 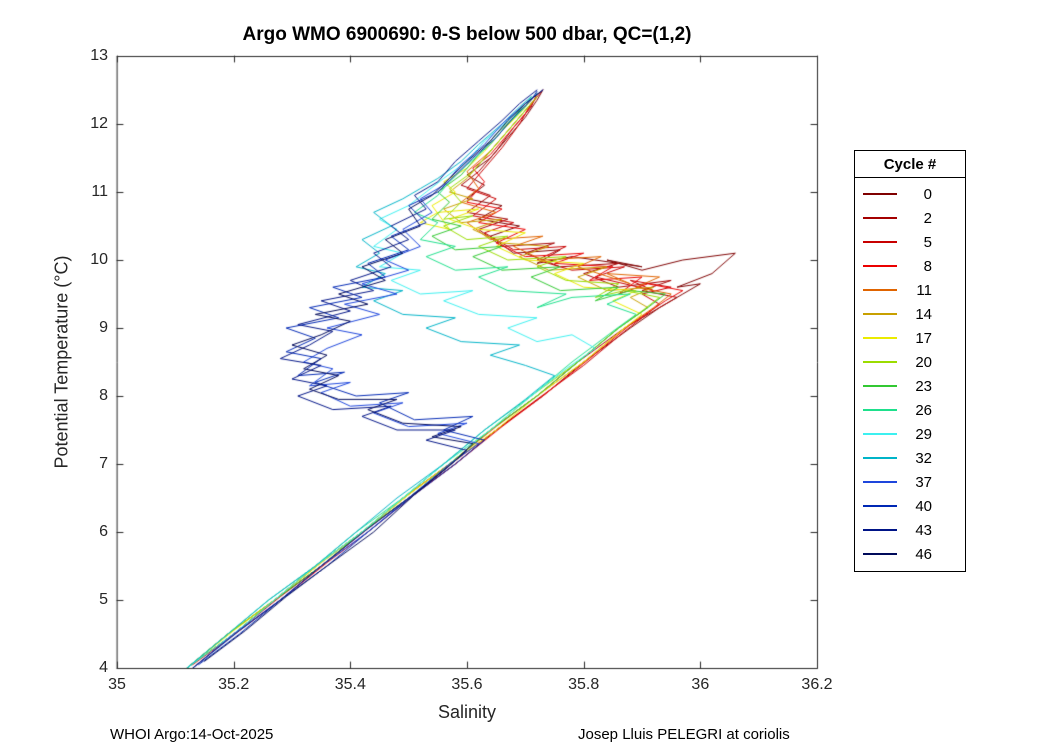 What do you see at coordinates (927, 218) in the screenshot?
I see `legend-entry-label: 2` at bounding box center [927, 218].